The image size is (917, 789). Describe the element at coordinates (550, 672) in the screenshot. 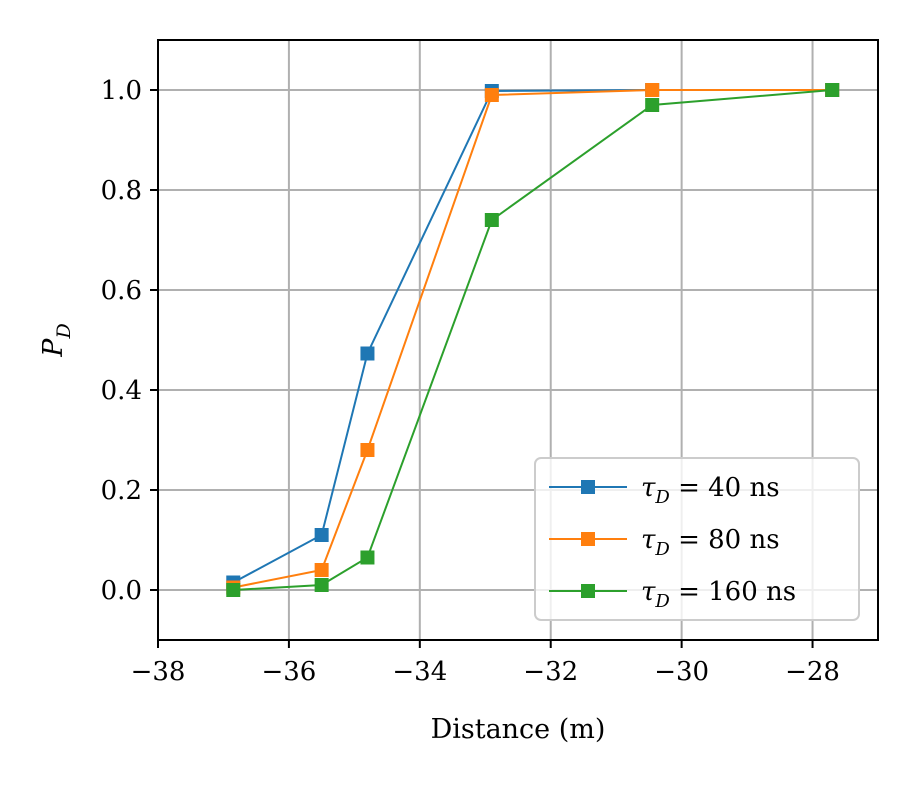

I see `x-tick-label: −32` at that location.